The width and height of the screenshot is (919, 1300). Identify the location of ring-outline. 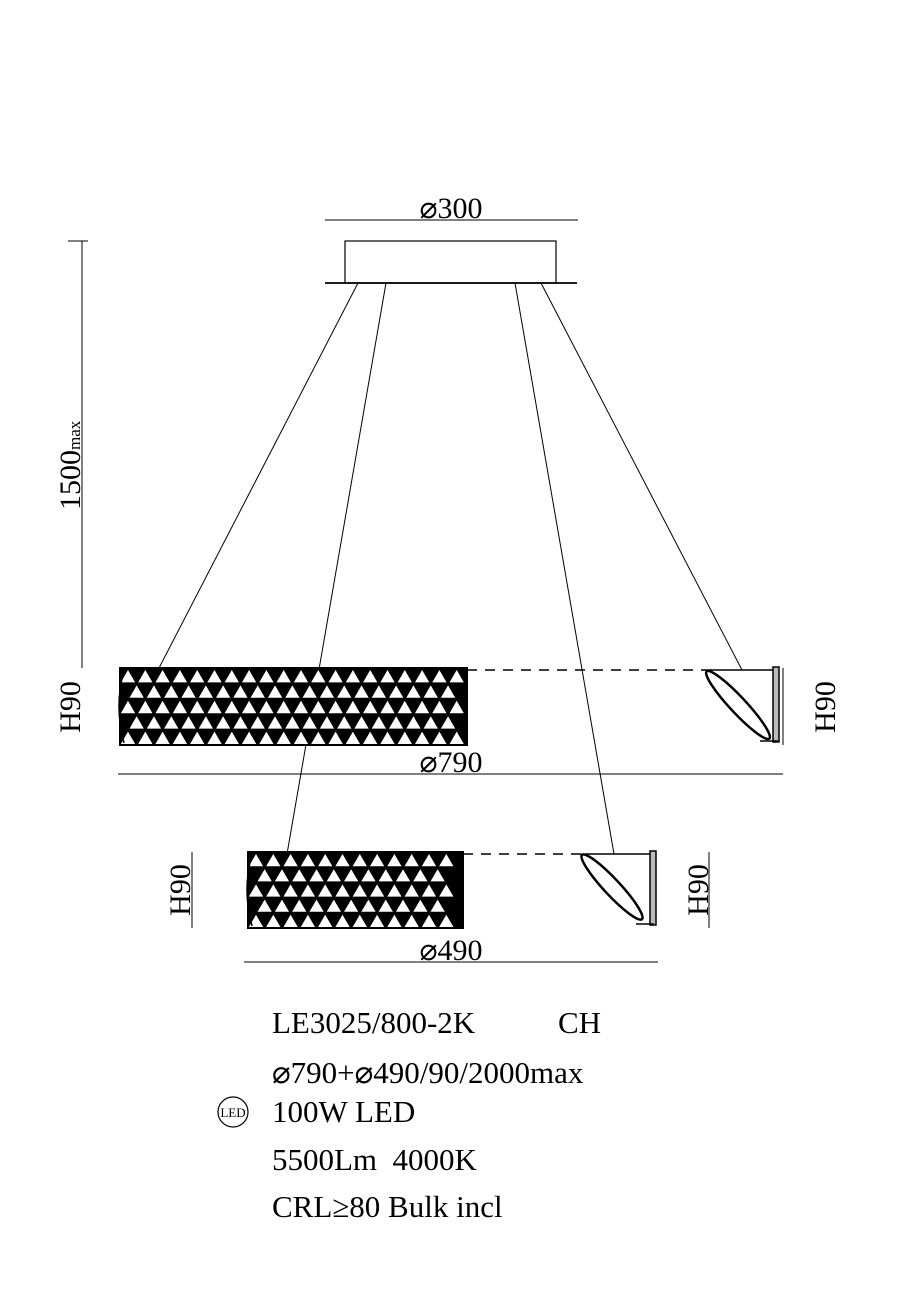
(355, 890).